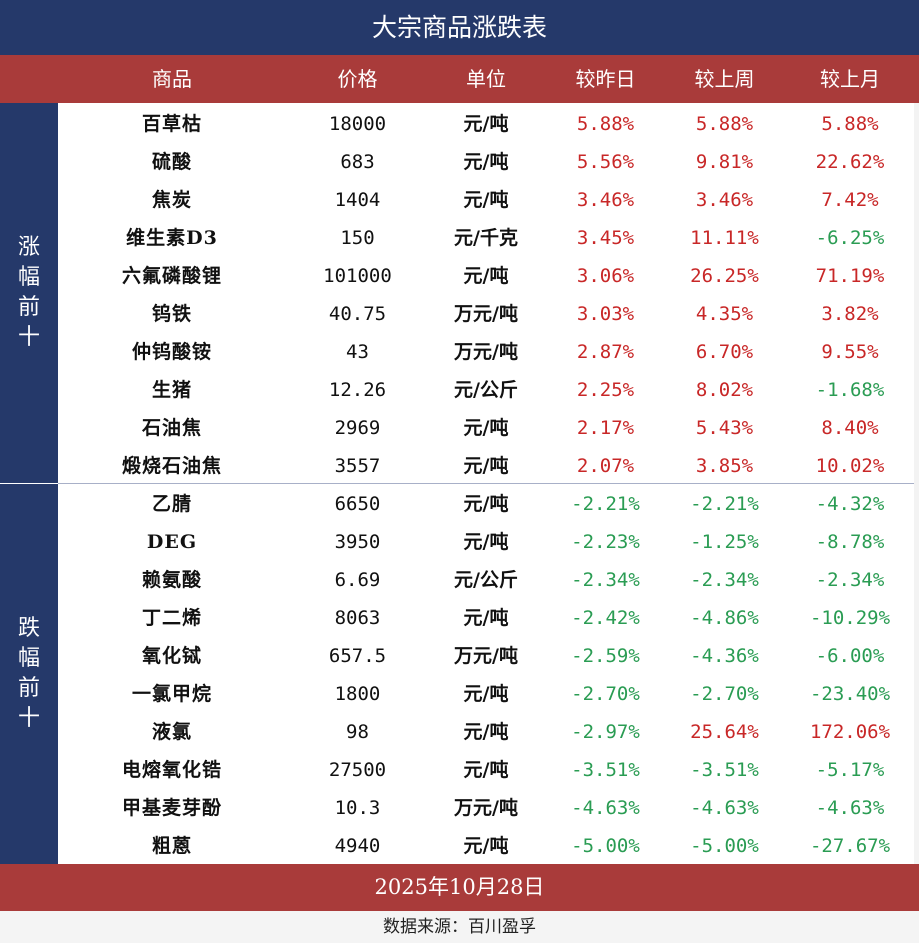 The width and height of the screenshot is (919, 943). I want to click on change-vs-last-month: -23.40%, so click(850, 694).